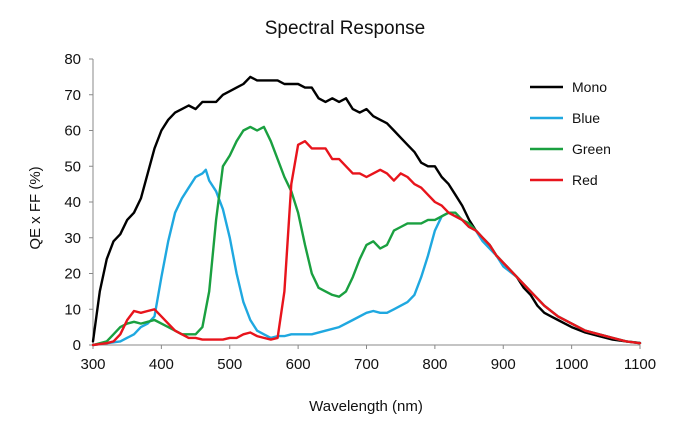  What do you see at coordinates (366, 364) in the screenshot?
I see `x-tick-label: 700` at bounding box center [366, 364].